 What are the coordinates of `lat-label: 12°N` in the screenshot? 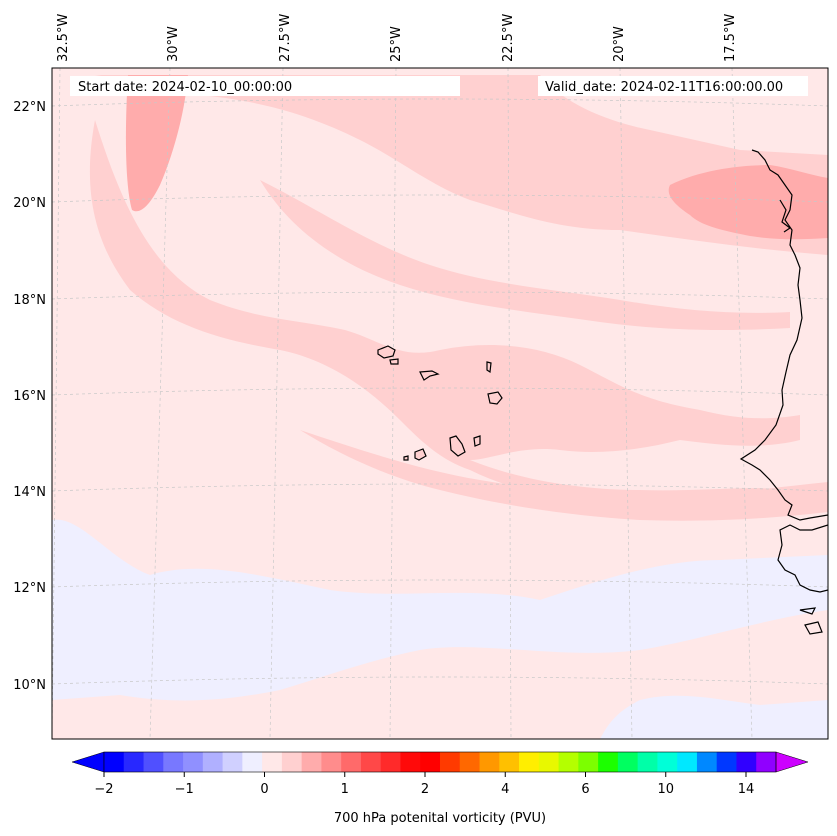 It's located at (29, 588).